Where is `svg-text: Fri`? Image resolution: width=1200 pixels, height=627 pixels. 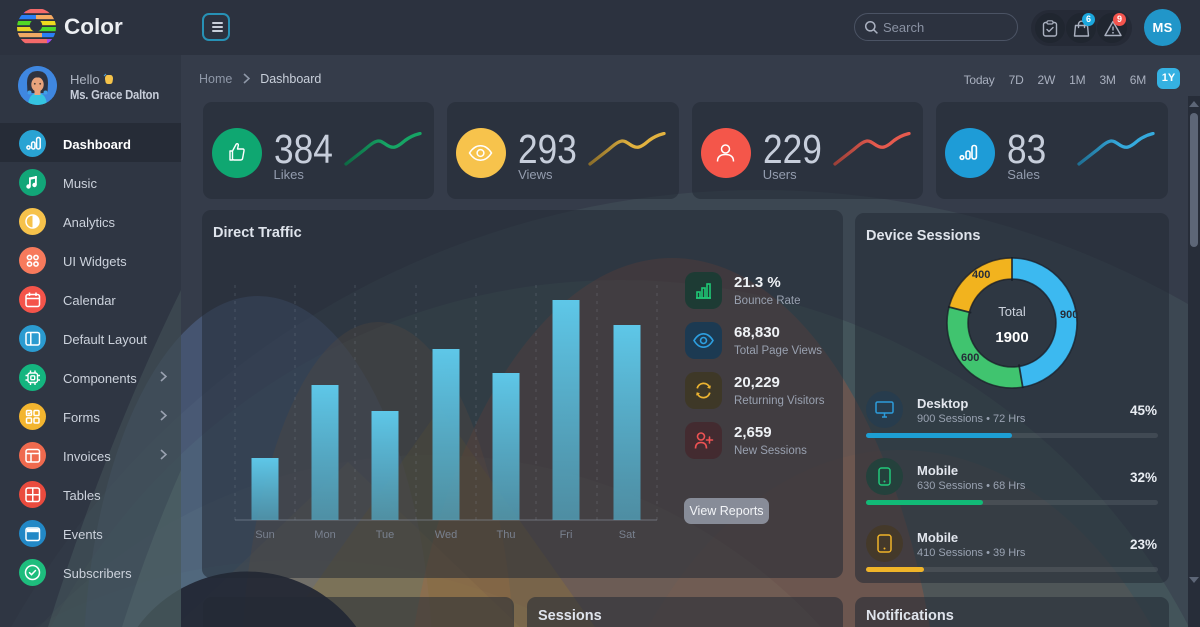
svg-text: Fri is located at coordinates (566, 535).